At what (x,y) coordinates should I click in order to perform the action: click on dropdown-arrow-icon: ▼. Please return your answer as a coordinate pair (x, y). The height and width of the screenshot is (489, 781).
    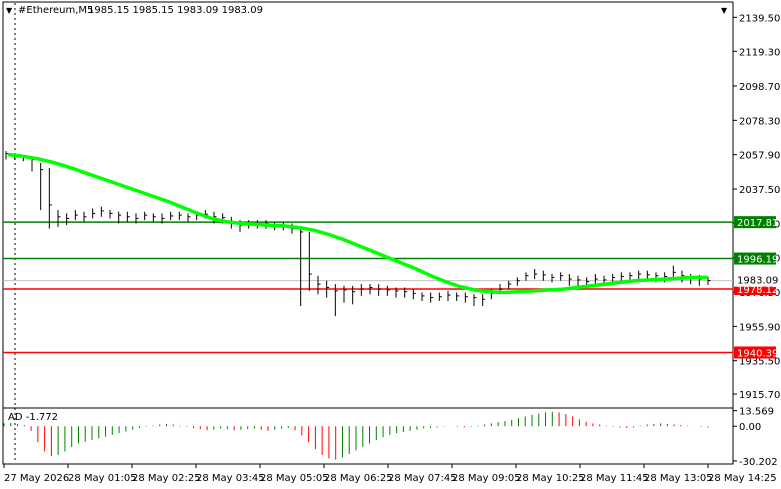
    Looking at the image, I should click on (9, 10).